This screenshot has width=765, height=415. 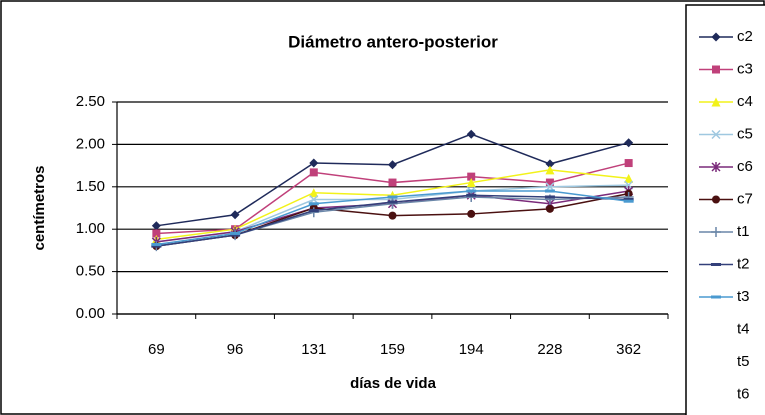 What do you see at coordinates (39, 207) in the screenshot?
I see `y-axis-title: centímetros` at bounding box center [39, 207].